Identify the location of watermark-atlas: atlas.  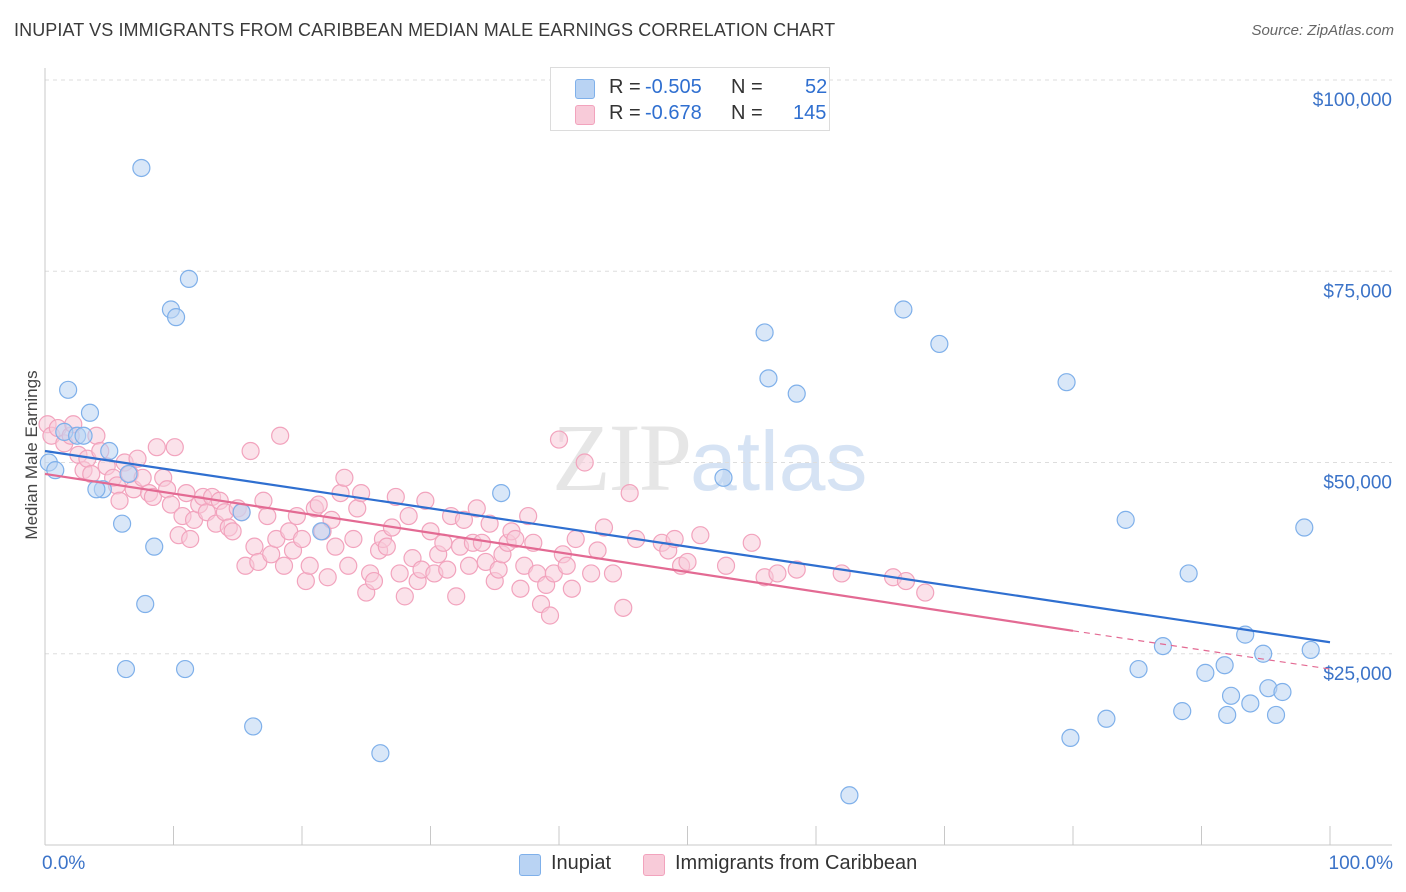
(779, 461).